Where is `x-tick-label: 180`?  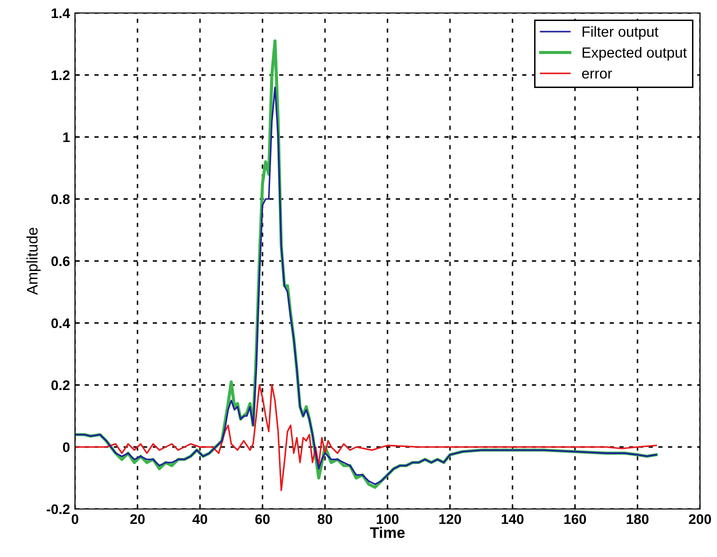
x-tick-label: 180 is located at coordinates (637, 519).